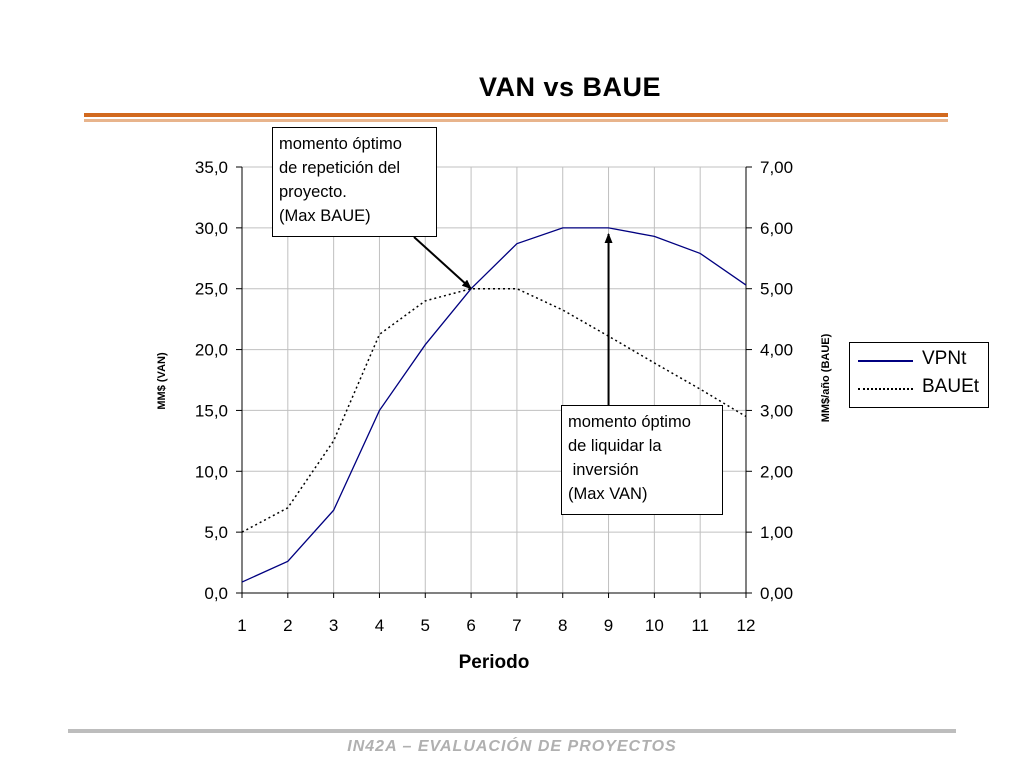 Image resolution: width=1024 pixels, height=768 pixels. I want to click on y-tick-label-left: 0,0, so click(216, 593).